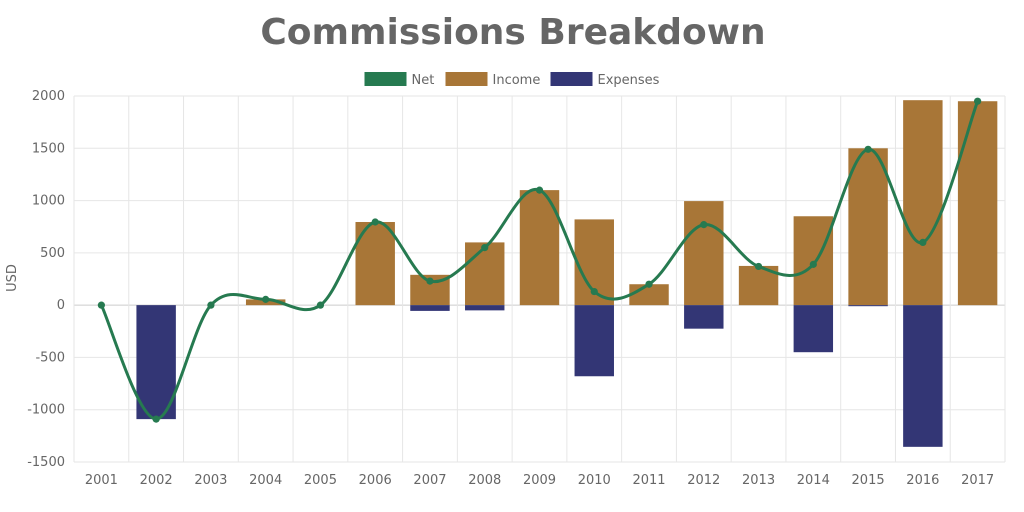  I want to click on y-axis-ticks: 2000 1500 1000 500 0 -500 -1000 -1500, so click(46, 279).